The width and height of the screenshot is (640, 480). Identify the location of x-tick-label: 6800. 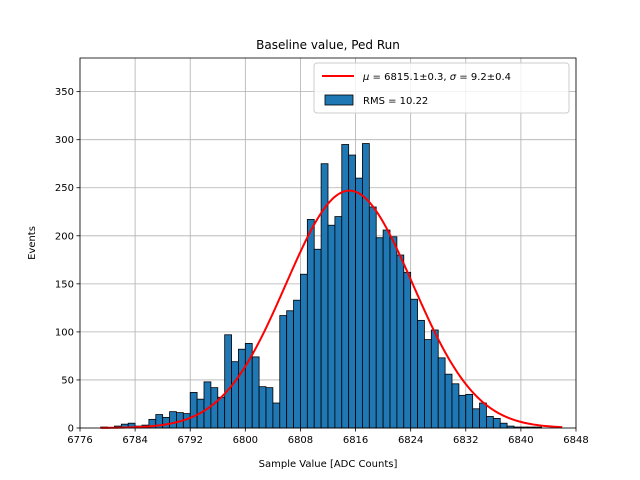
(245, 440).